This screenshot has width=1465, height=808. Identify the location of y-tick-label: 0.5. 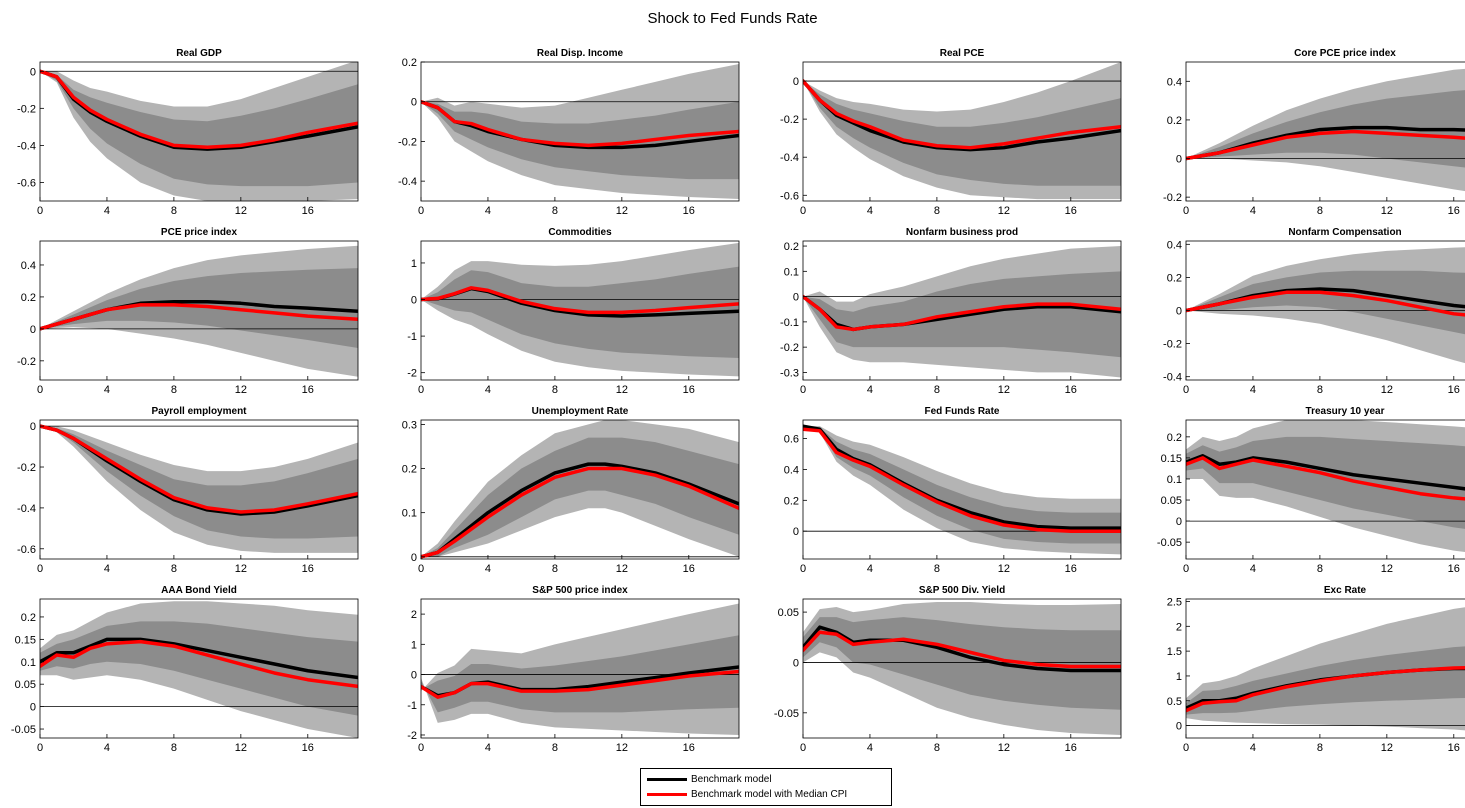
(1174, 702).